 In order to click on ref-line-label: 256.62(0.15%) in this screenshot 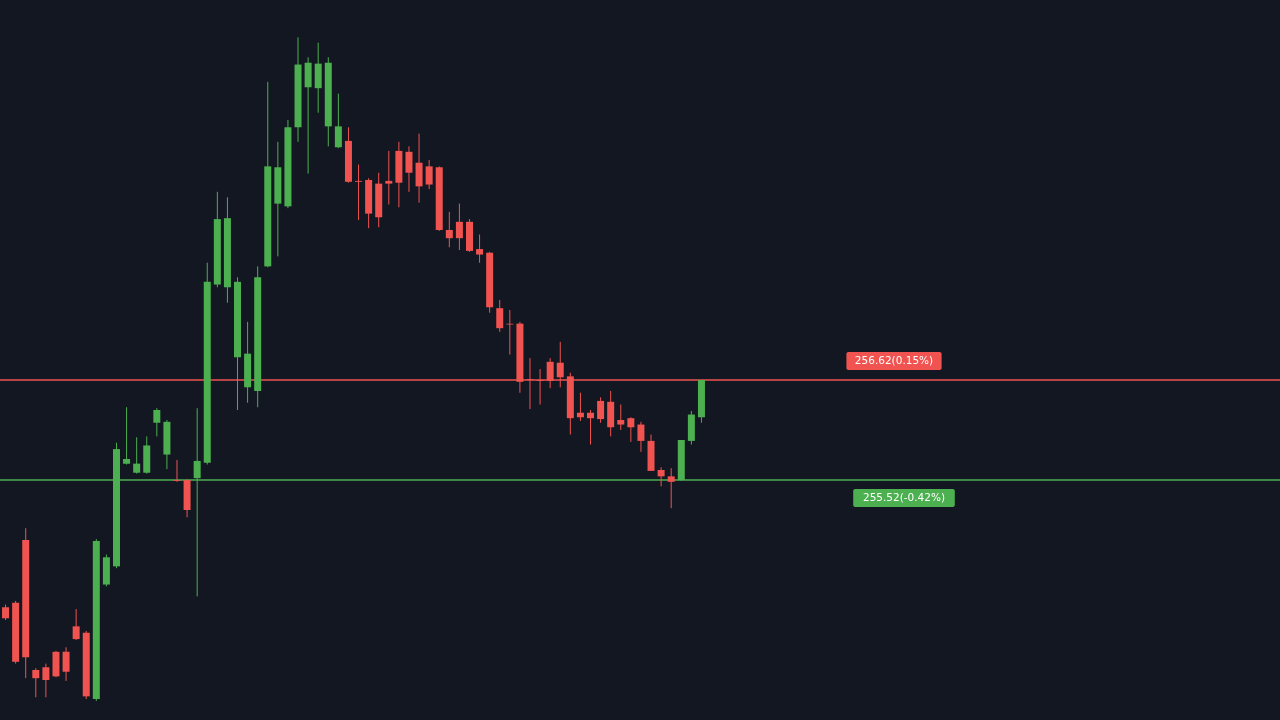, I will do `click(894, 360)`.